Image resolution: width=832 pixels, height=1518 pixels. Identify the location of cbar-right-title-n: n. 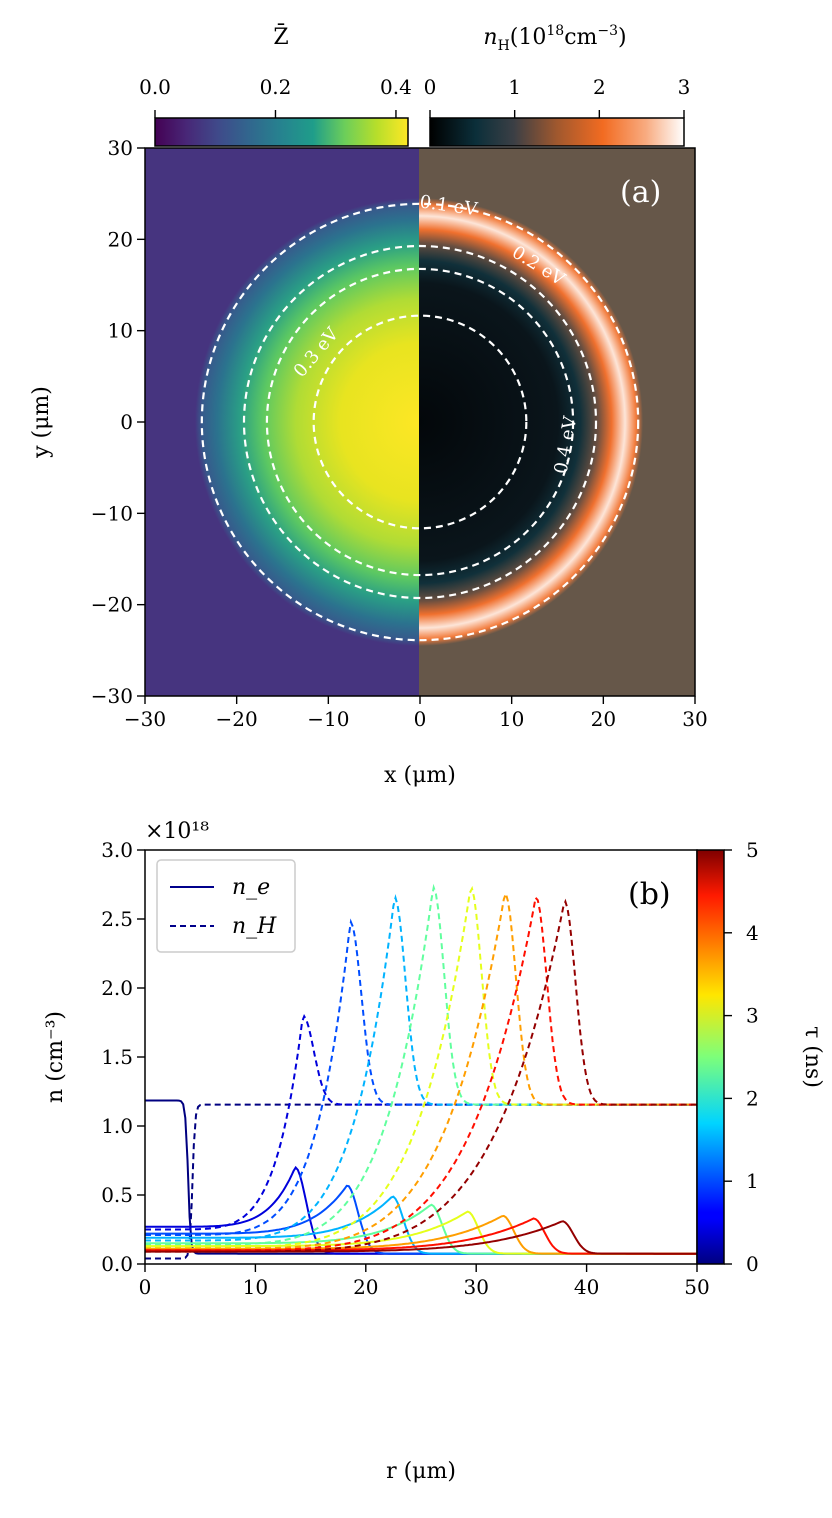
(490, 37).